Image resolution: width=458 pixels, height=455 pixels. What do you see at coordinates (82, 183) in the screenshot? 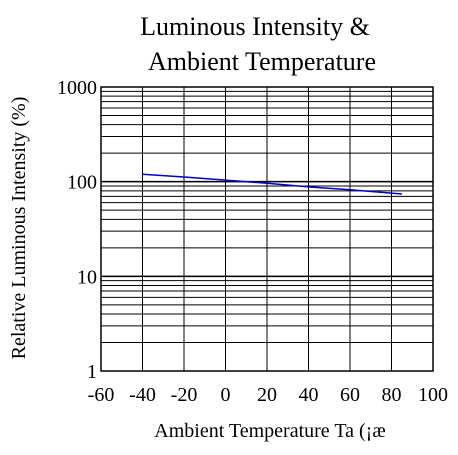
I see `y-tick-label: 100` at bounding box center [82, 183].